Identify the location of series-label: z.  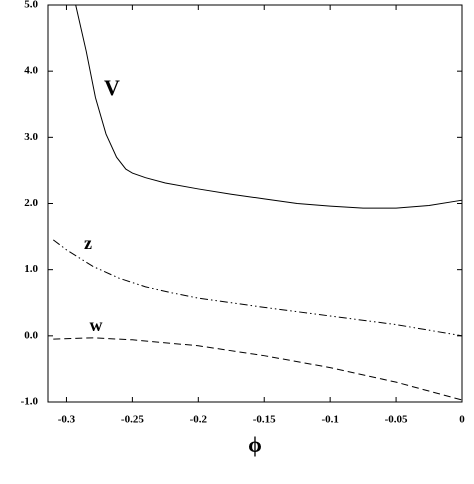
(88, 243).